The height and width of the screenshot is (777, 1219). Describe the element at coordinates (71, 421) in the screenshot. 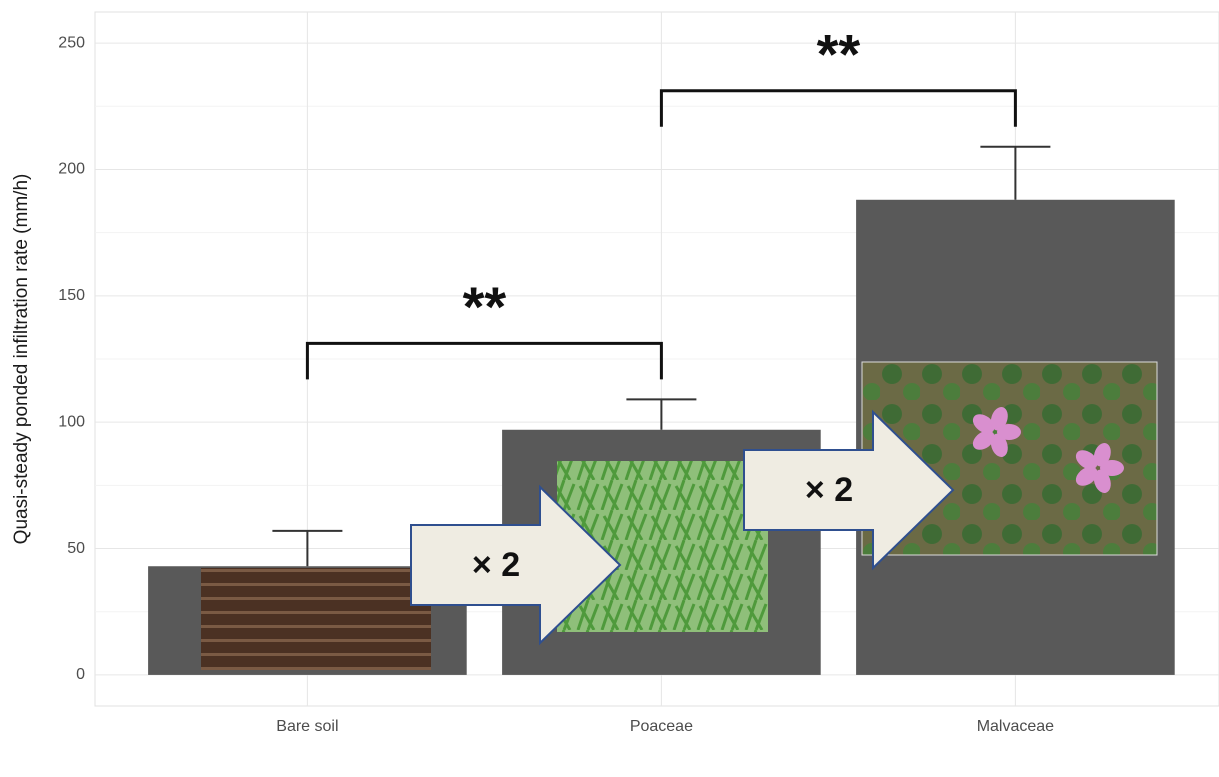

I see `y-tick-label: 100` at that location.